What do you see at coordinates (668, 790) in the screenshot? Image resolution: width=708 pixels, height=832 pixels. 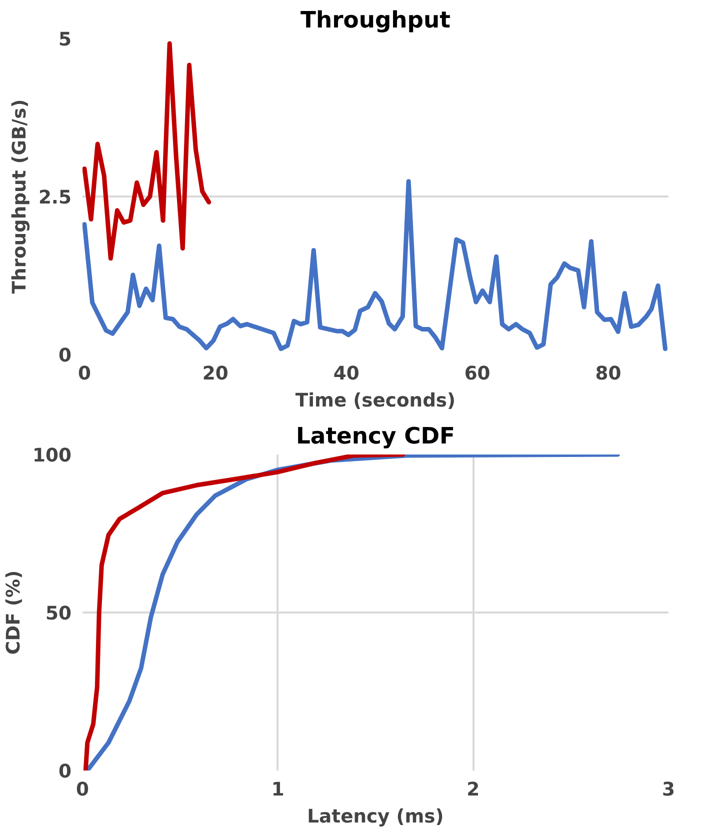 I see `x-tick-label: 3` at bounding box center [668, 790].